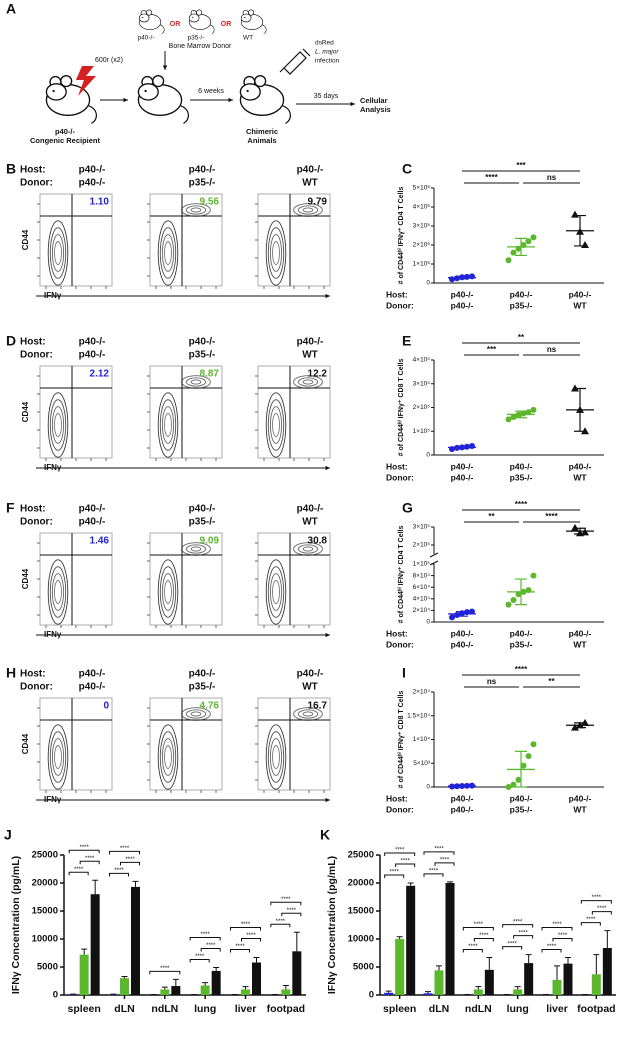 The image size is (622, 1050). What do you see at coordinates (352, 104) in the screenshot?
I see `arrow-head` at bounding box center [352, 104].